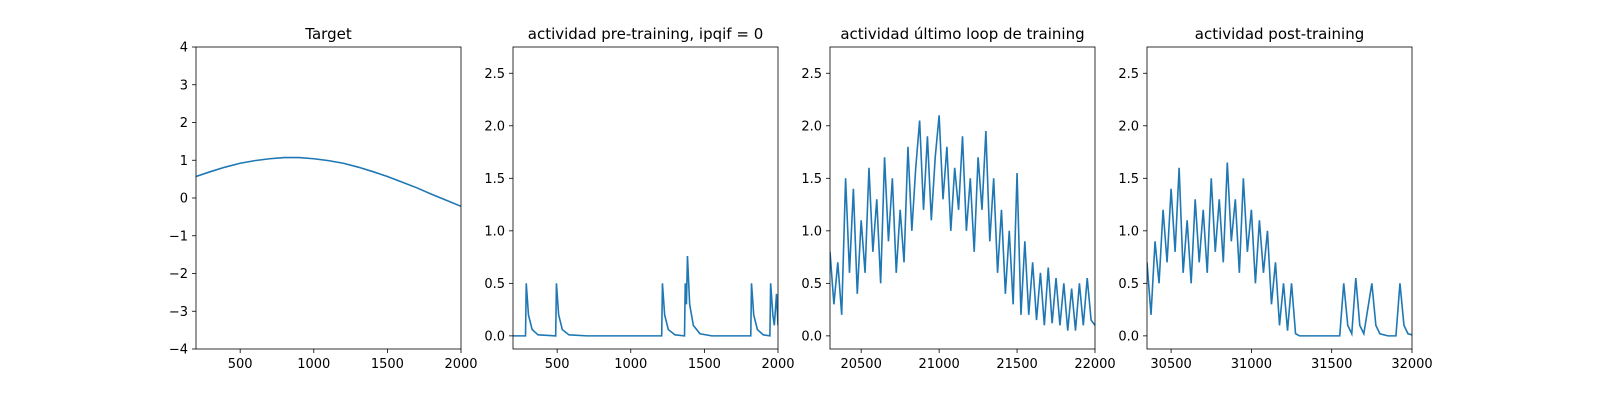 Image resolution: width=1600 pixels, height=400 pixels. Describe the element at coordinates (860, 364) in the screenshot. I see `x-tick-label: 20500` at that location.